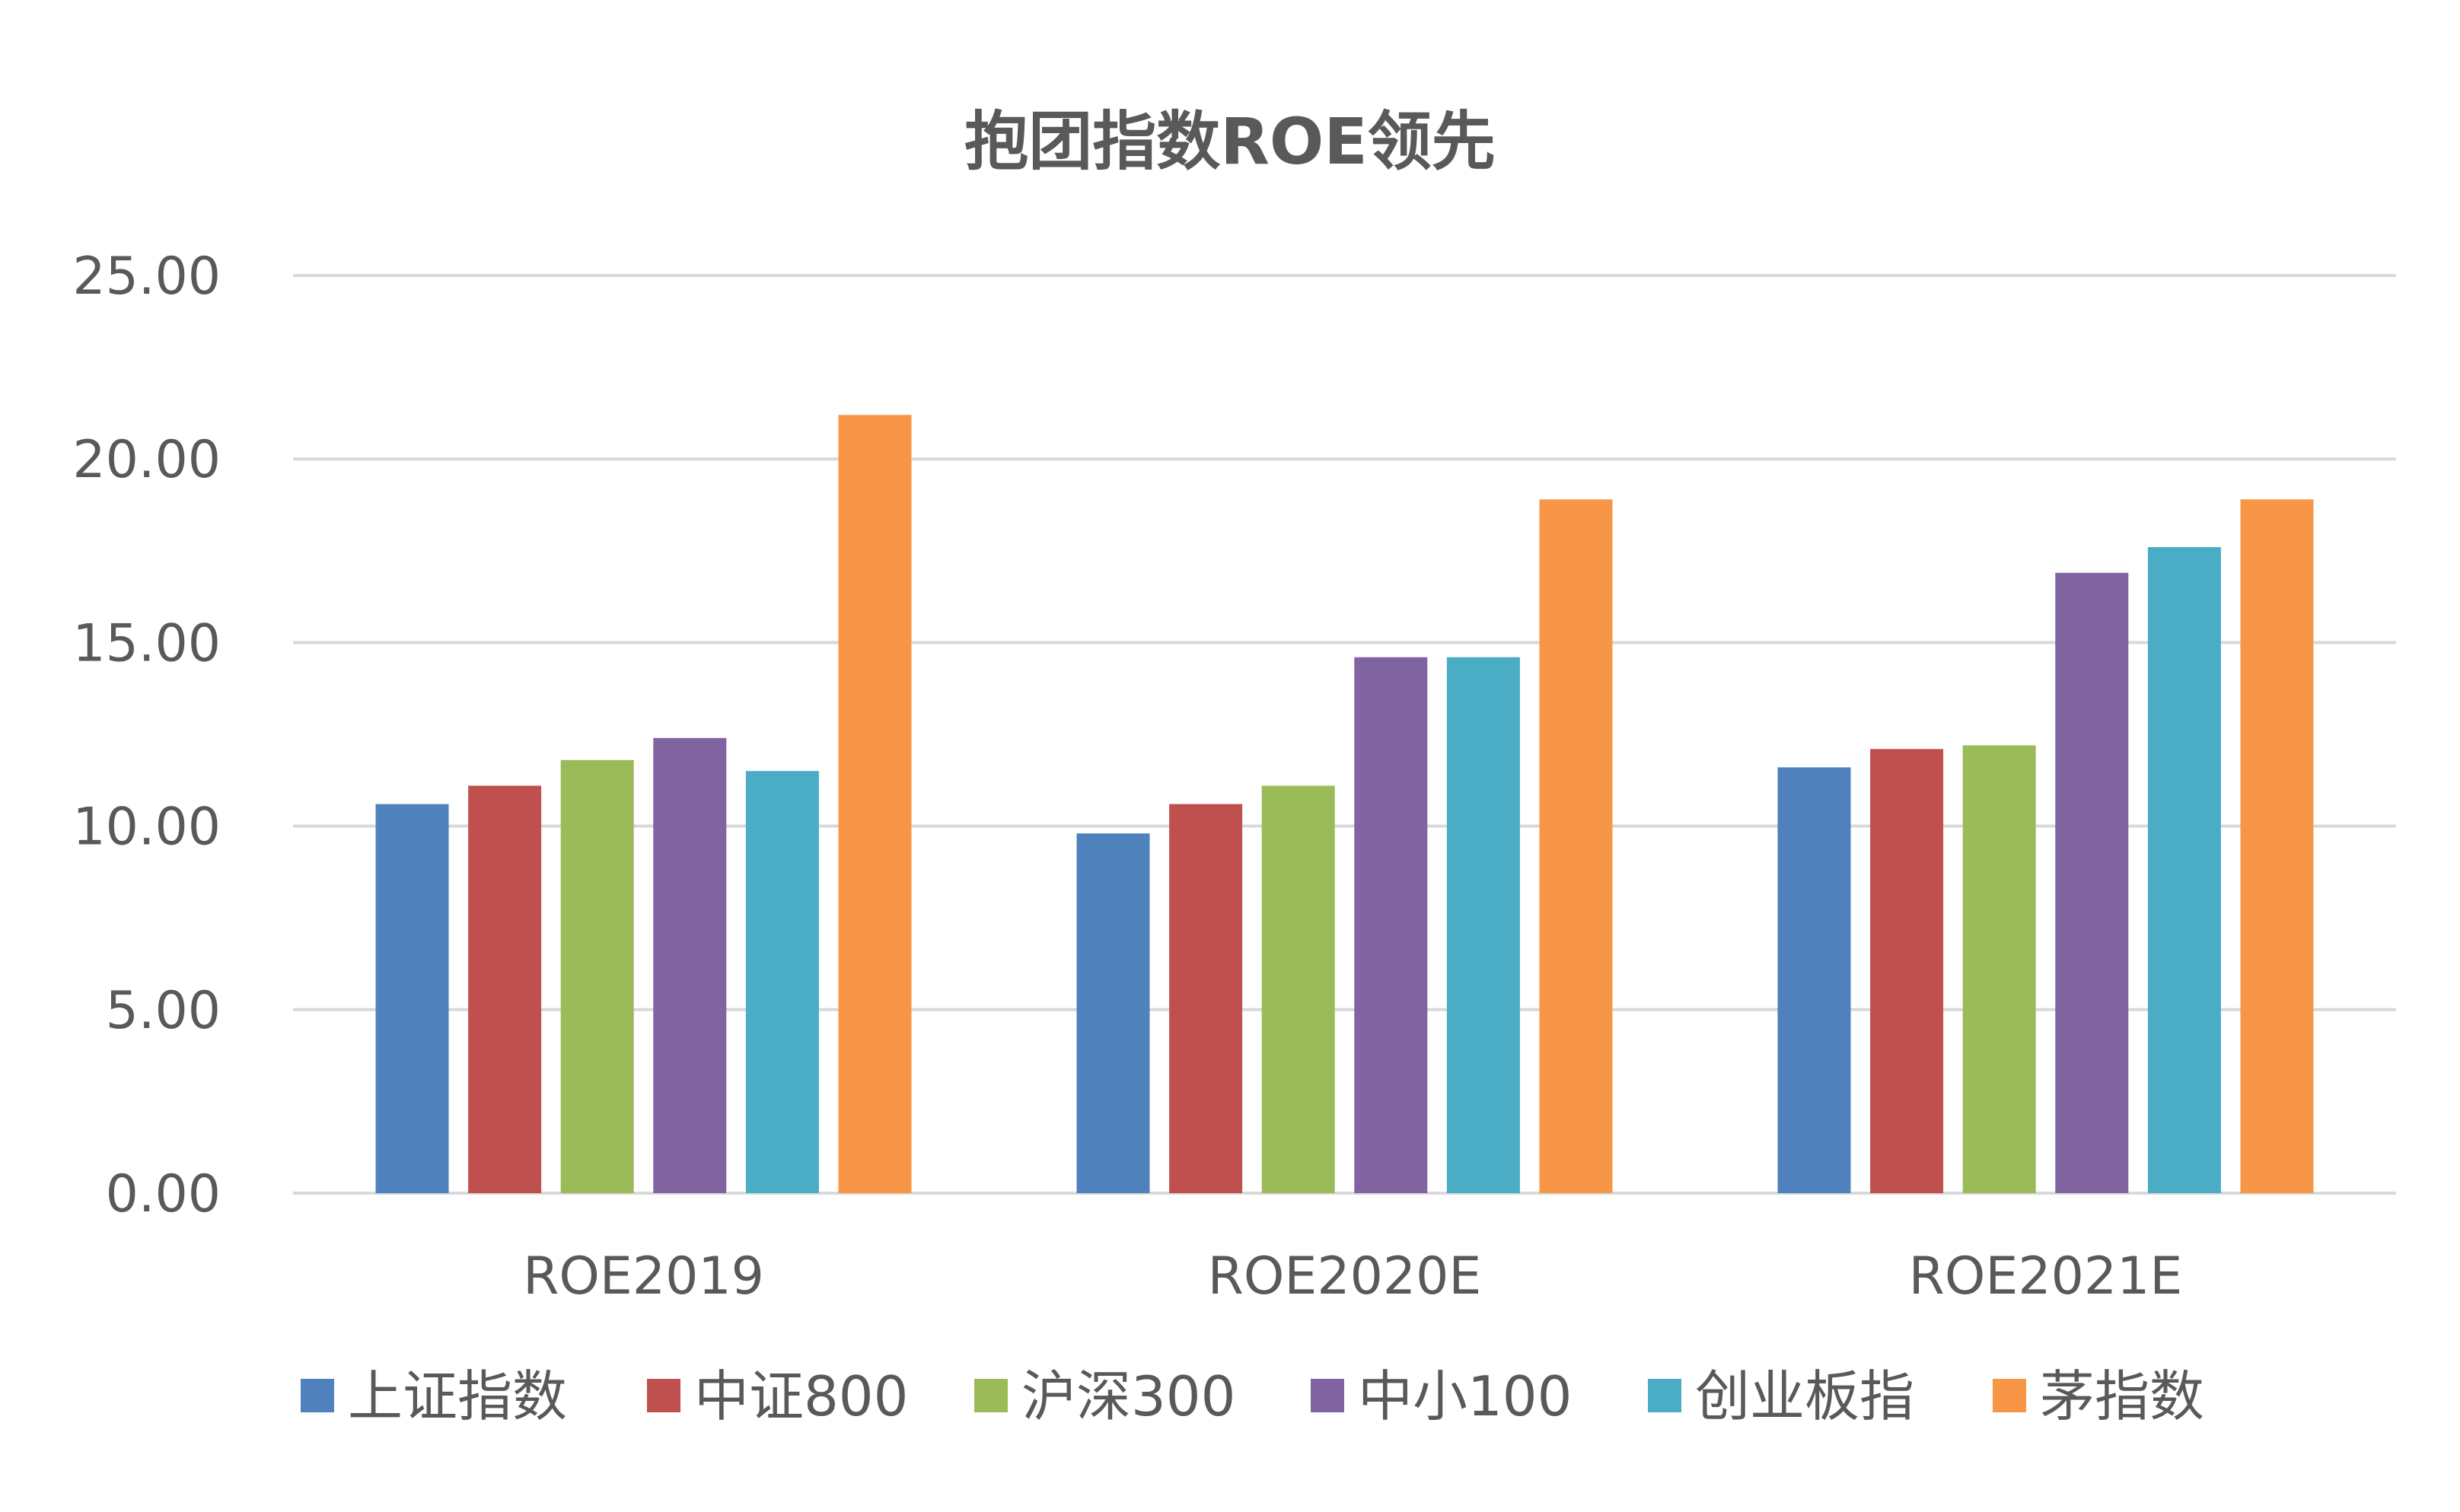  Describe the element at coordinates (801, 1396) in the screenshot. I see `legend-label: 中证800` at that location.